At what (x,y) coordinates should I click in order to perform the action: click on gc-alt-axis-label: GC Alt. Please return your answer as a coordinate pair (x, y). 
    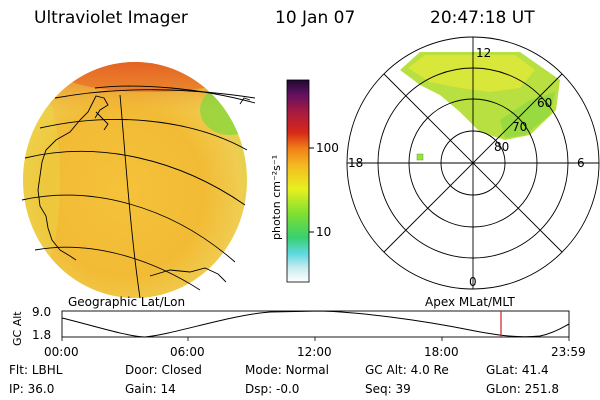
    Looking at the image, I should click on (17, 328).